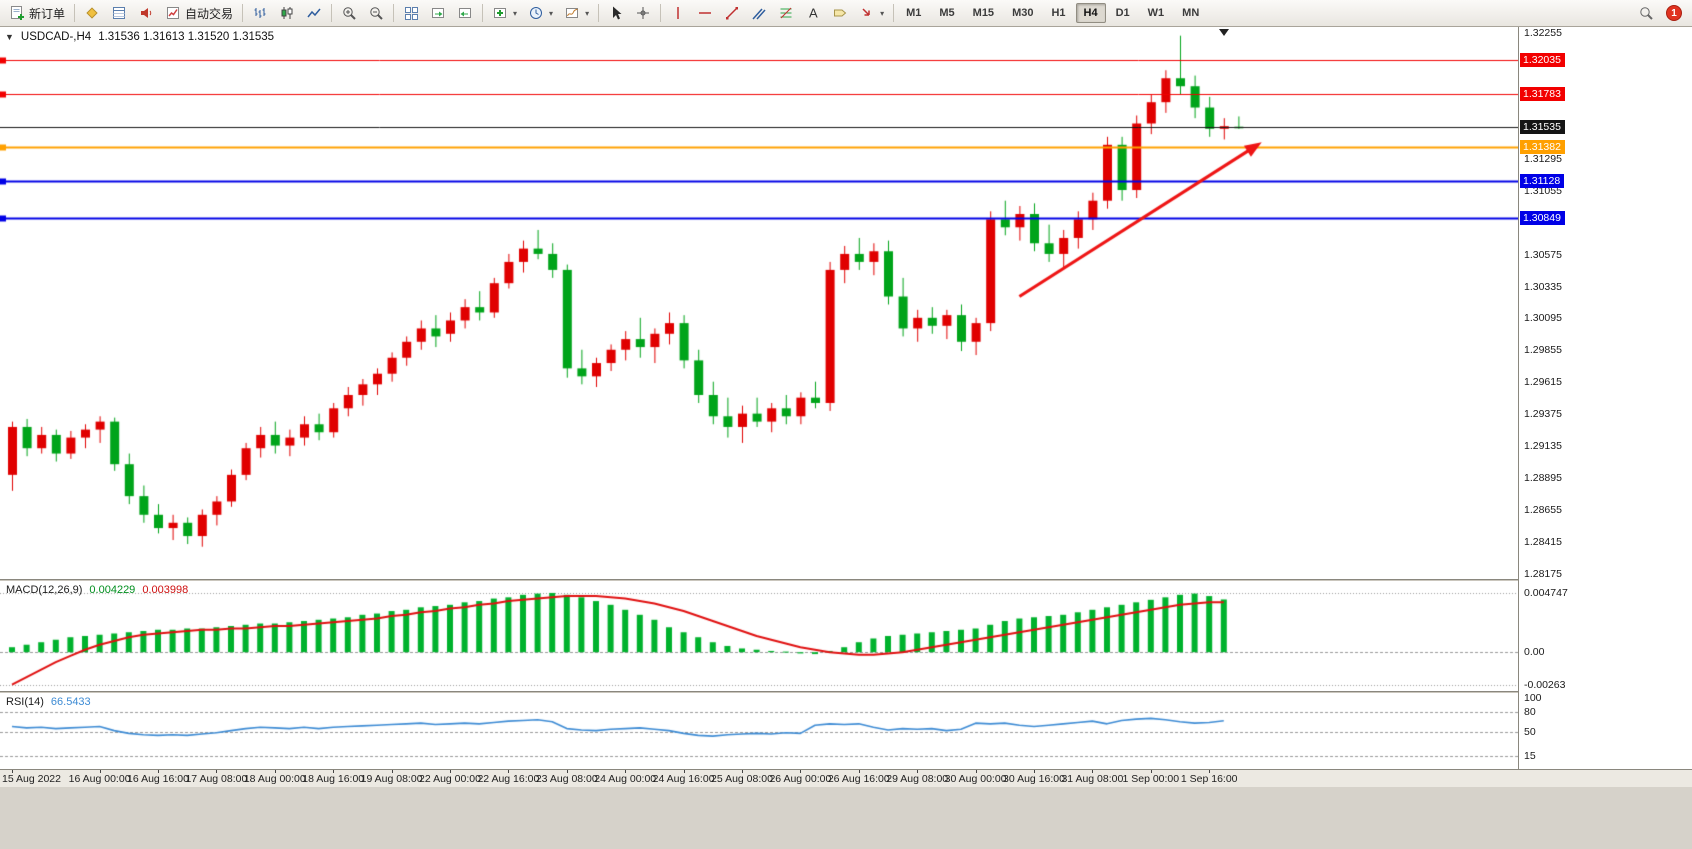 This screenshot has height=849, width=1692. I want to click on time-axis-label: 18 Aug 00:00, so click(274, 779).